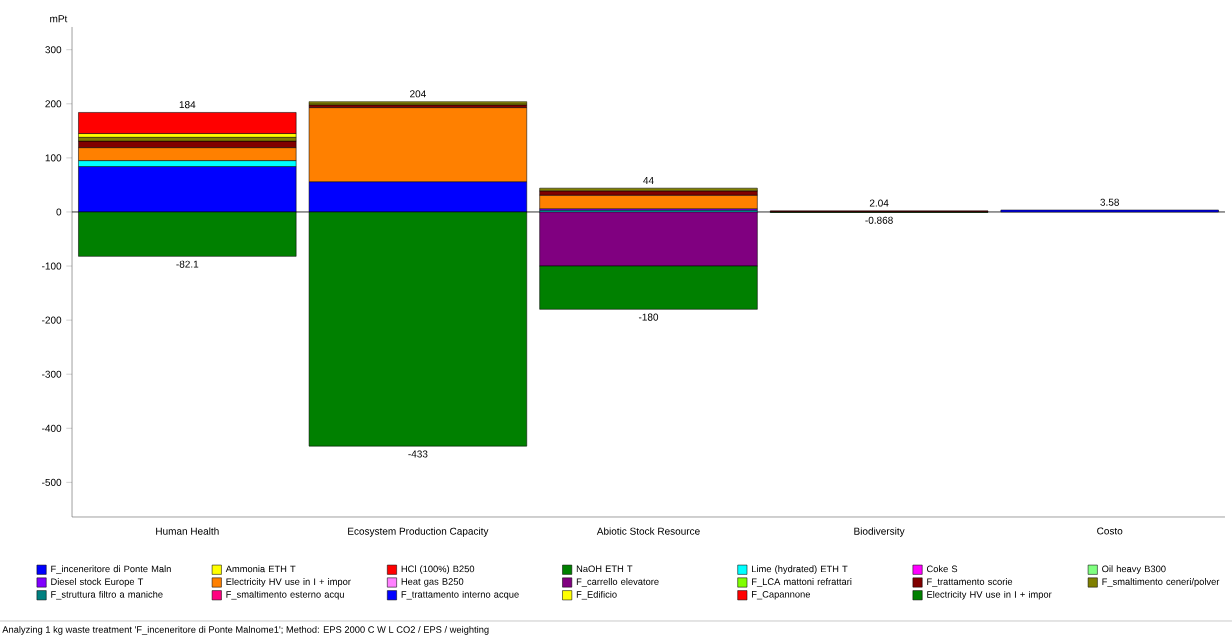 Image resolution: width=1232 pixels, height=639 pixels. What do you see at coordinates (187, 531) in the screenshot?
I see `x-tick-label: Human Health` at bounding box center [187, 531].